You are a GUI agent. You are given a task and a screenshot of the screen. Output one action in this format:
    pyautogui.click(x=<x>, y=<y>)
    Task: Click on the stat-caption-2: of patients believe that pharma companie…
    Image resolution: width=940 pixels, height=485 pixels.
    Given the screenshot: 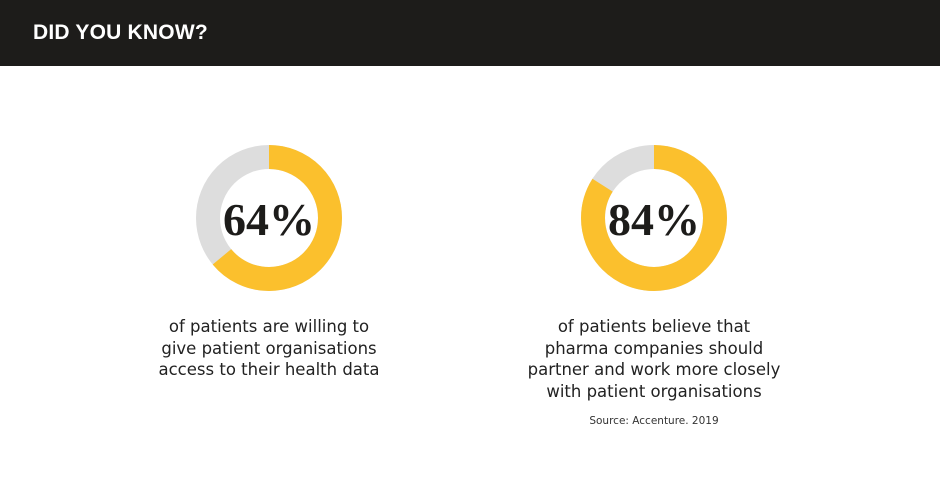 What is the action you would take?
    pyautogui.click(x=654, y=359)
    